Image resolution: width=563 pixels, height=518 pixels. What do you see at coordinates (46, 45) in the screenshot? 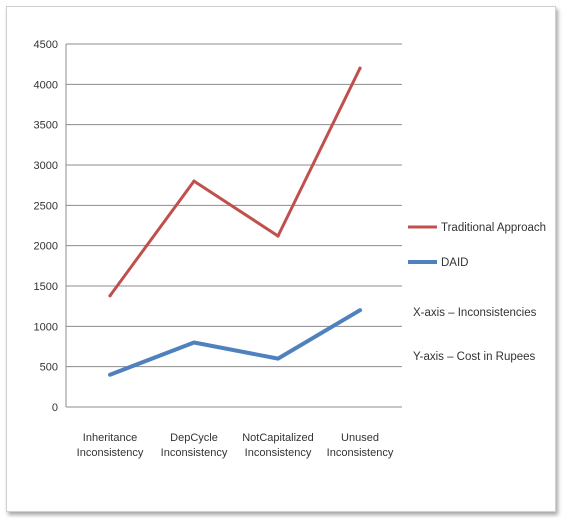
I see `y-tick-label: 4500` at bounding box center [46, 45].